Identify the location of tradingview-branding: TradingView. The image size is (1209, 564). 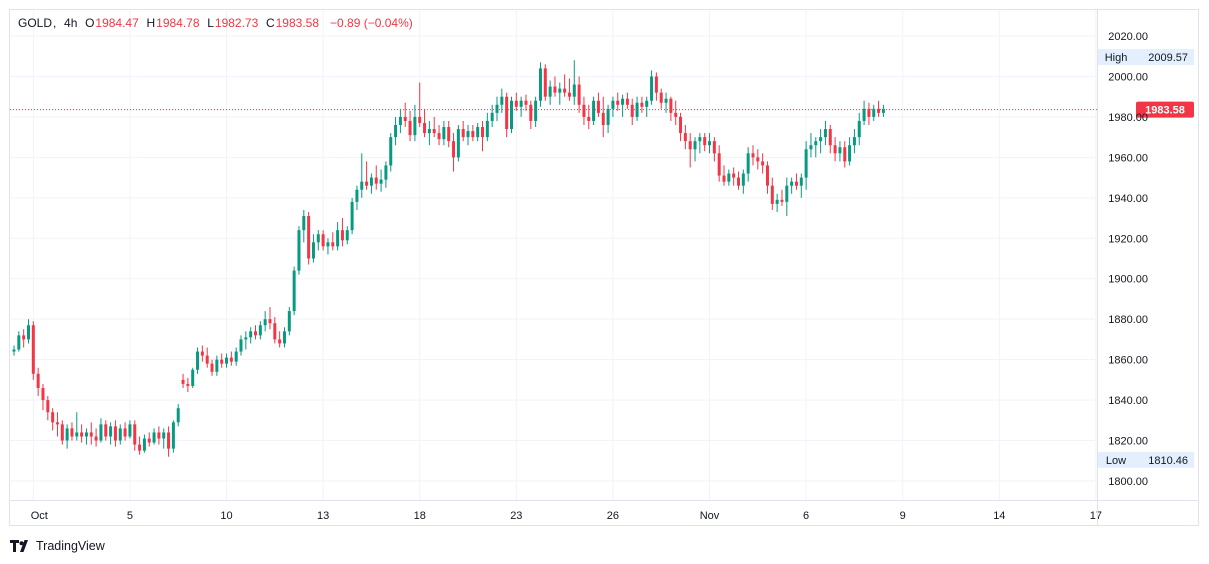
(57, 546).